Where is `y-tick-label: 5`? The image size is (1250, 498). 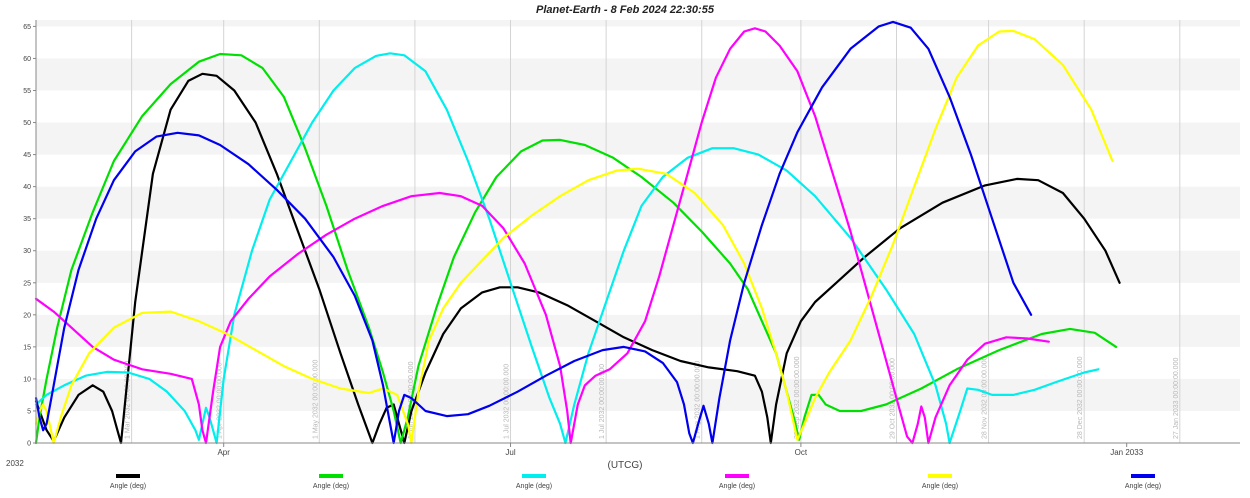
y-tick-label: 5 is located at coordinates (29, 411).